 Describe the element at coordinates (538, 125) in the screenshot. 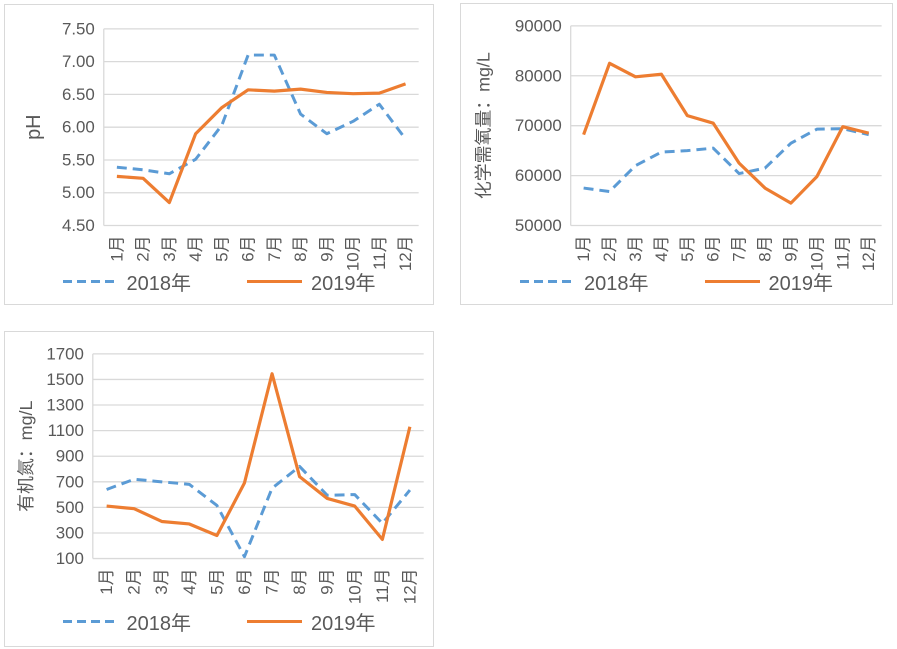

I see `y-axis-tick-label: 70000` at that location.